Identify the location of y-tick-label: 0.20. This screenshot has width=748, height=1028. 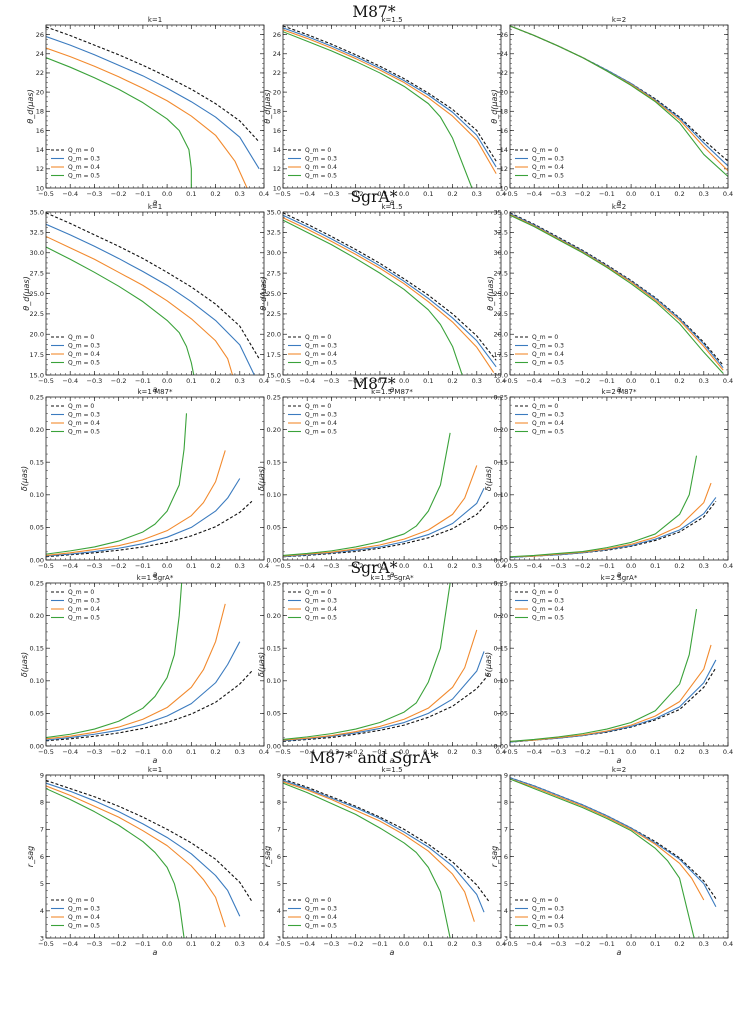
(37, 616).